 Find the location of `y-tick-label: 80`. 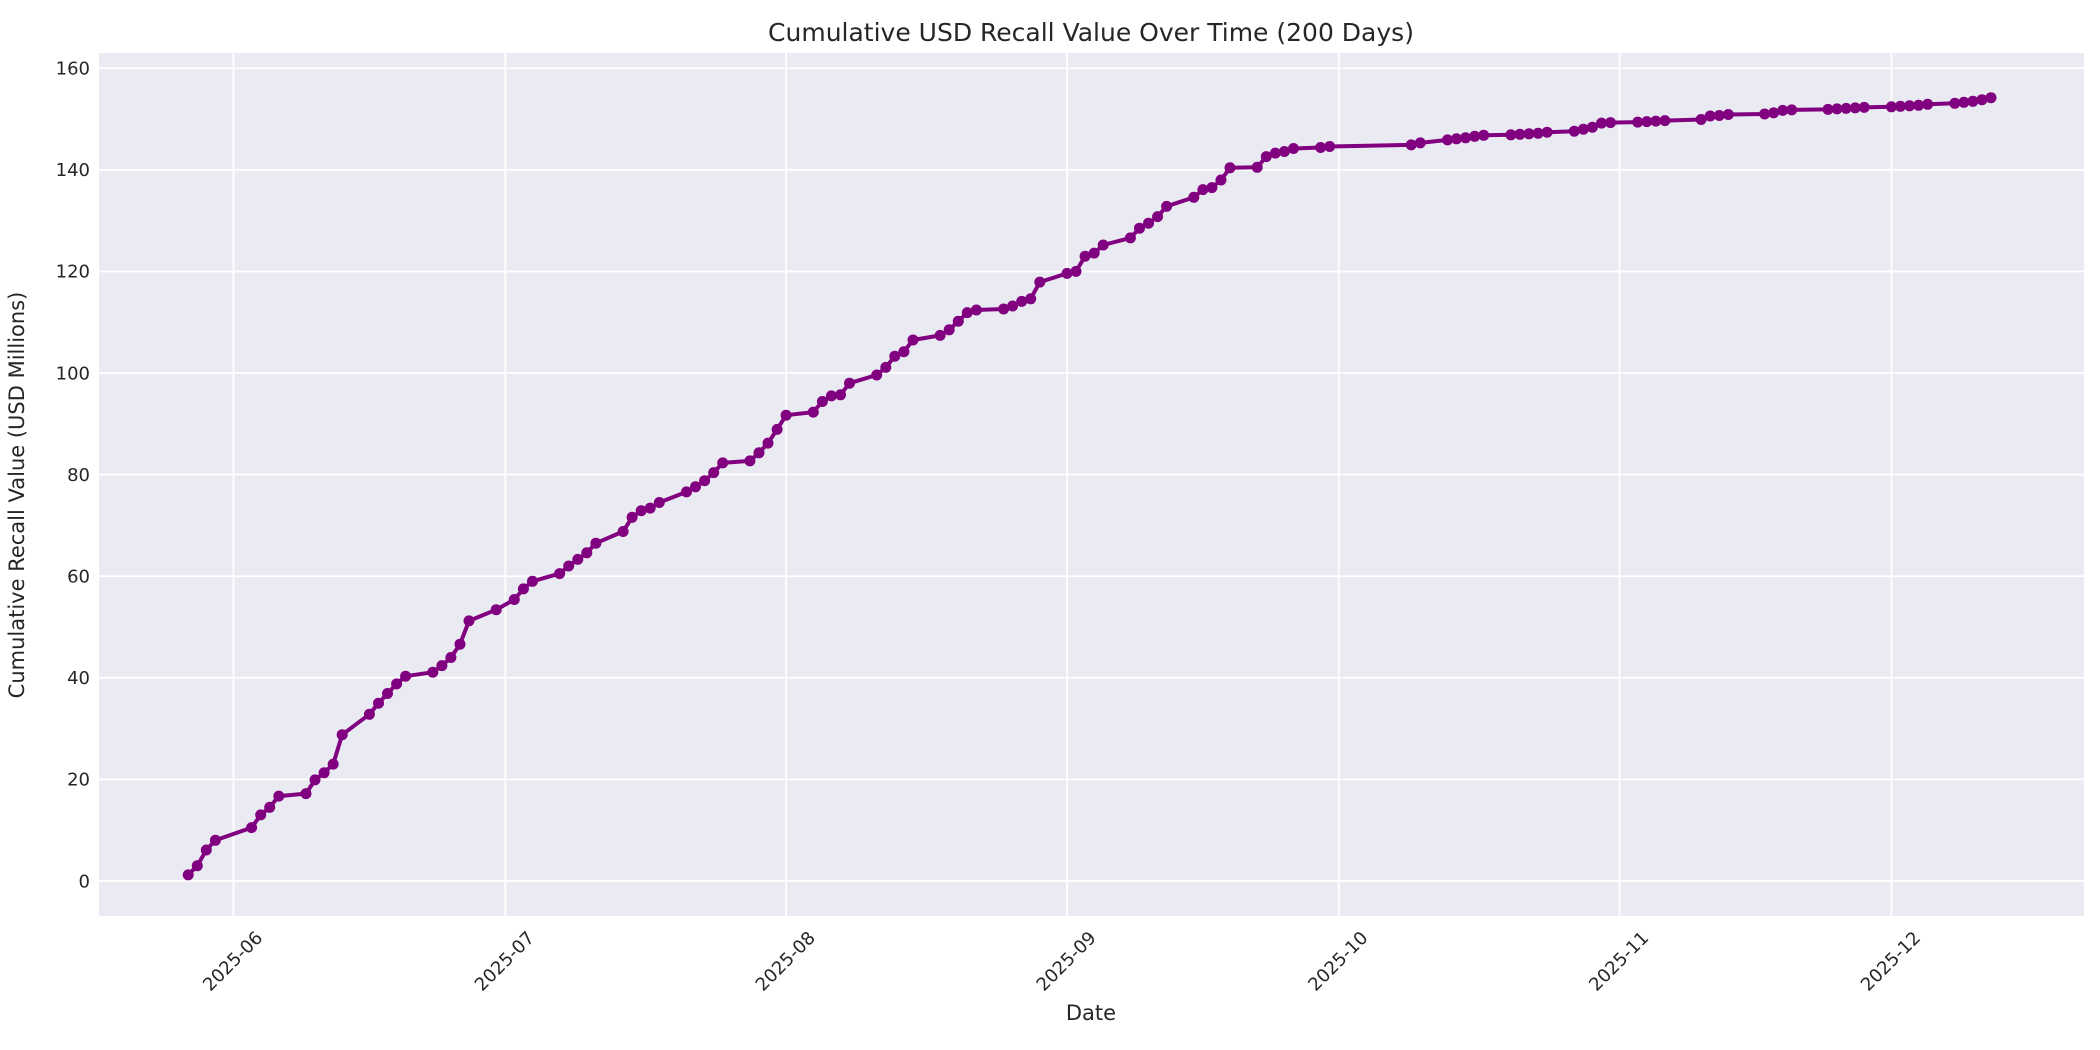

y-tick-label: 80 is located at coordinates (78, 475).